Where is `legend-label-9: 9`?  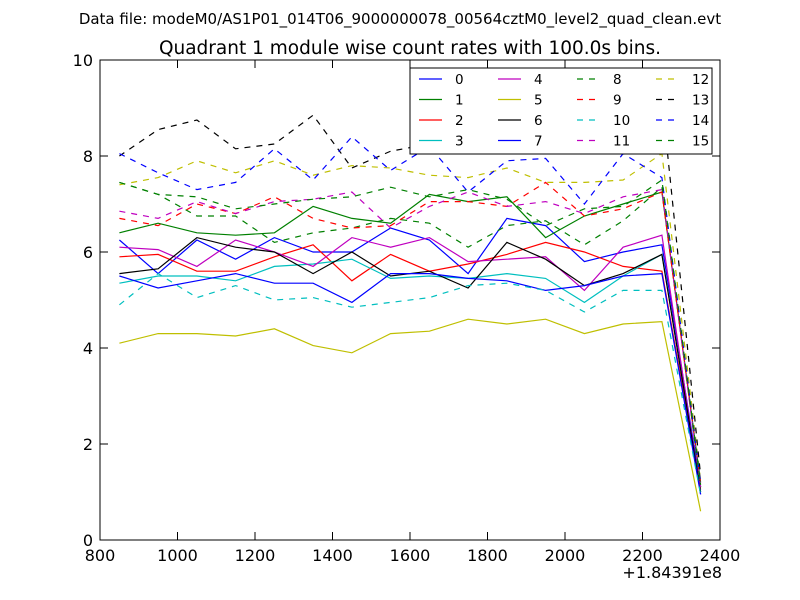 legend-label-9: 9 is located at coordinates (617, 101).